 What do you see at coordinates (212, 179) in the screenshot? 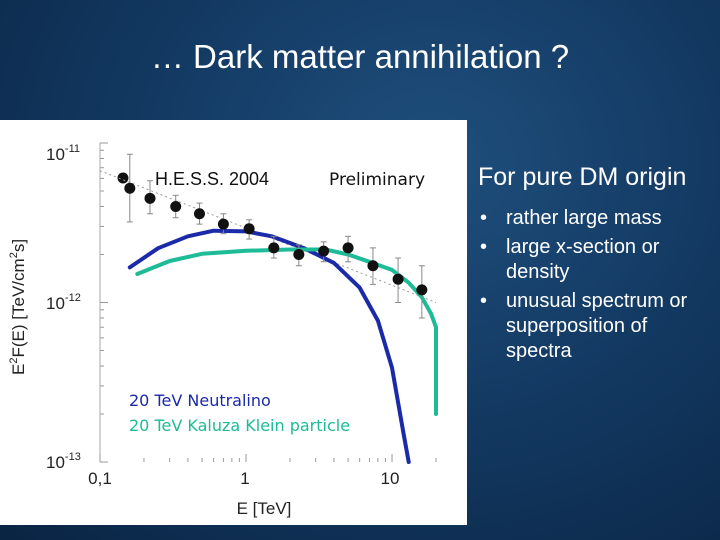
I see `legend-data-label: H.E.S.S. 2004` at bounding box center [212, 179].